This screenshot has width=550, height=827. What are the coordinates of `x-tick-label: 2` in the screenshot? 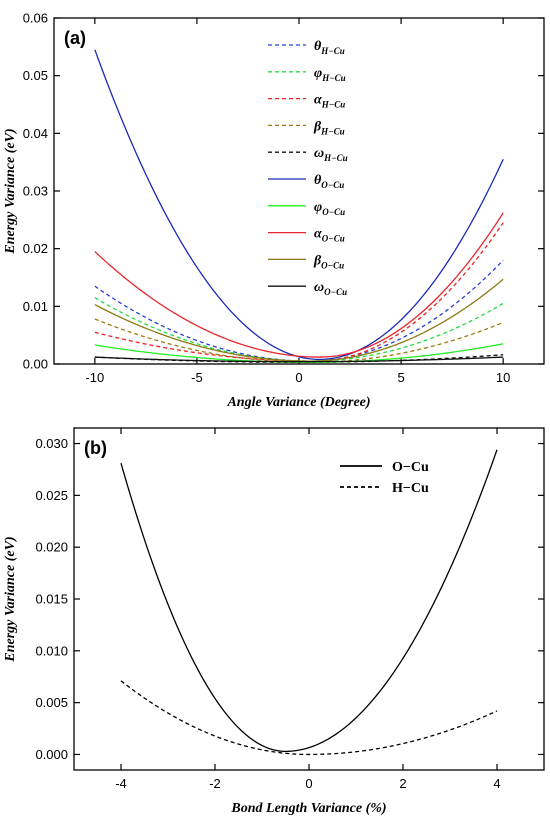 It's located at (402, 783).